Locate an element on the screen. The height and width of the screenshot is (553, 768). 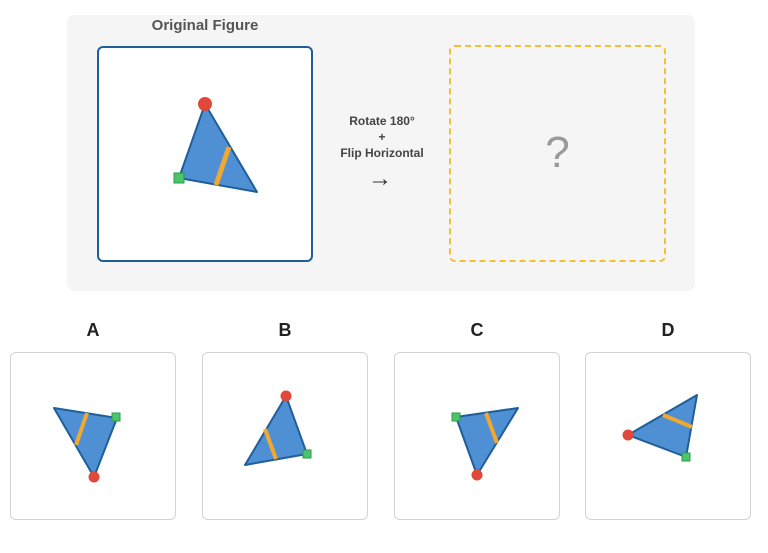
option-b-circle-marker is located at coordinates (286, 396).